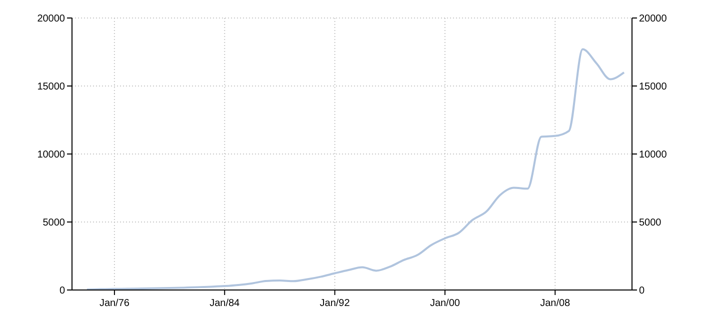 The width and height of the screenshot is (710, 325). What do you see at coordinates (51, 87) in the screenshot?
I see `y-tick-label: 15000` at bounding box center [51, 87].